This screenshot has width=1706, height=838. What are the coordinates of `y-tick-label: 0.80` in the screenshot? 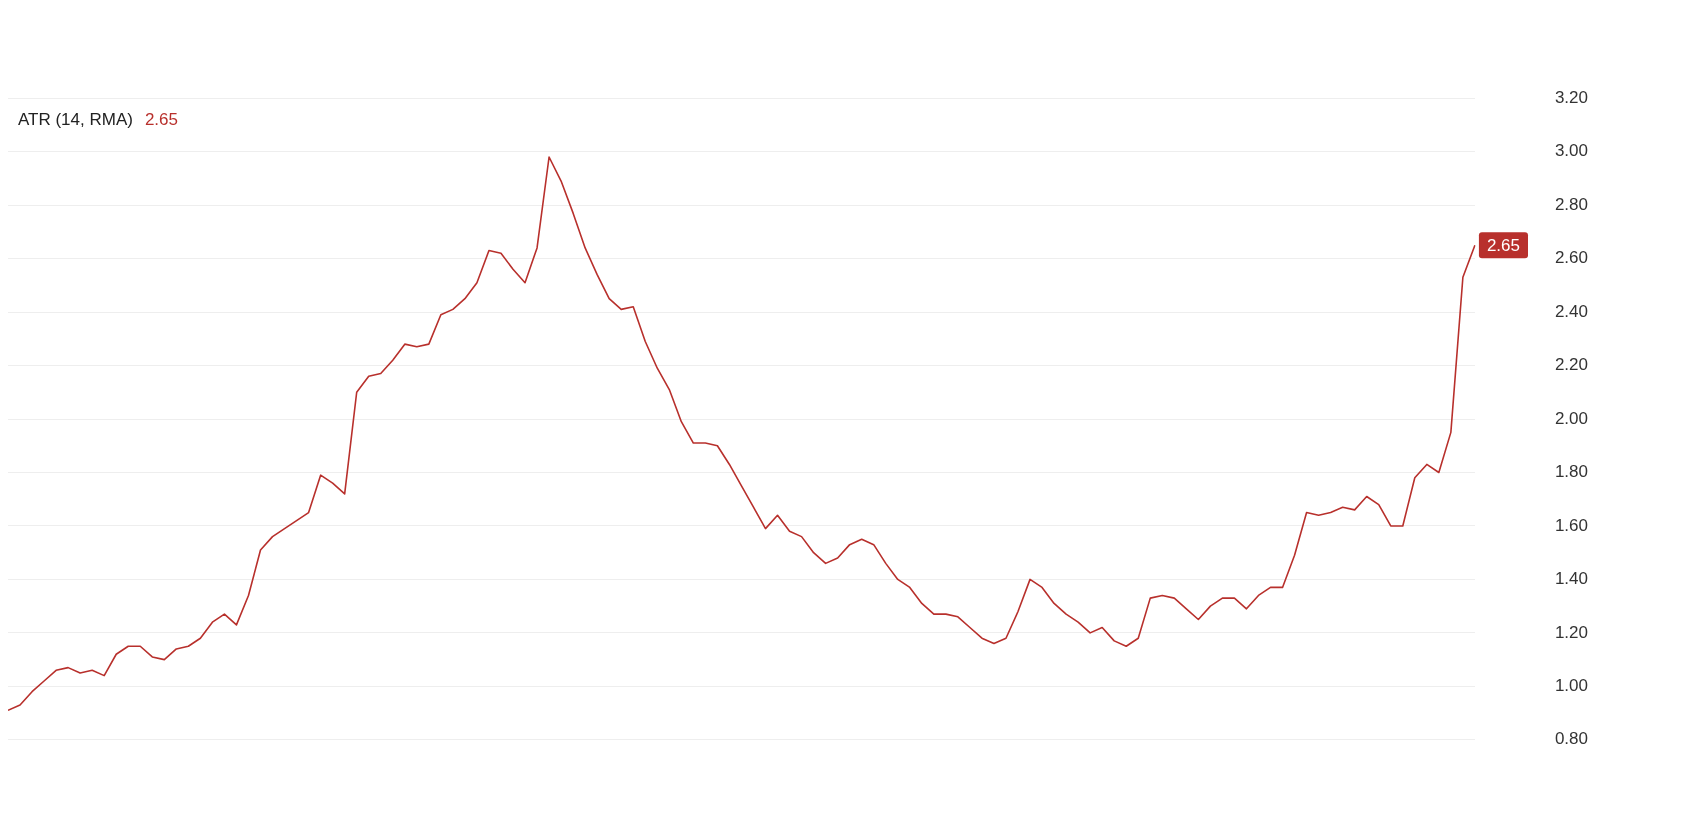 It's located at (1571, 739).